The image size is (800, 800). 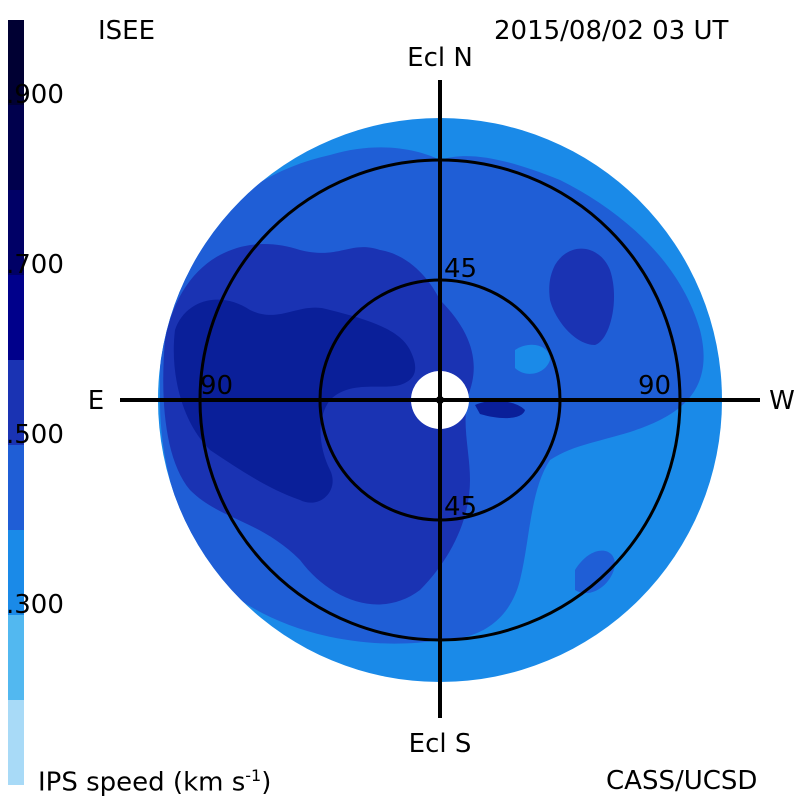 What do you see at coordinates (782, 401) in the screenshot?
I see `label-west: W` at bounding box center [782, 401].